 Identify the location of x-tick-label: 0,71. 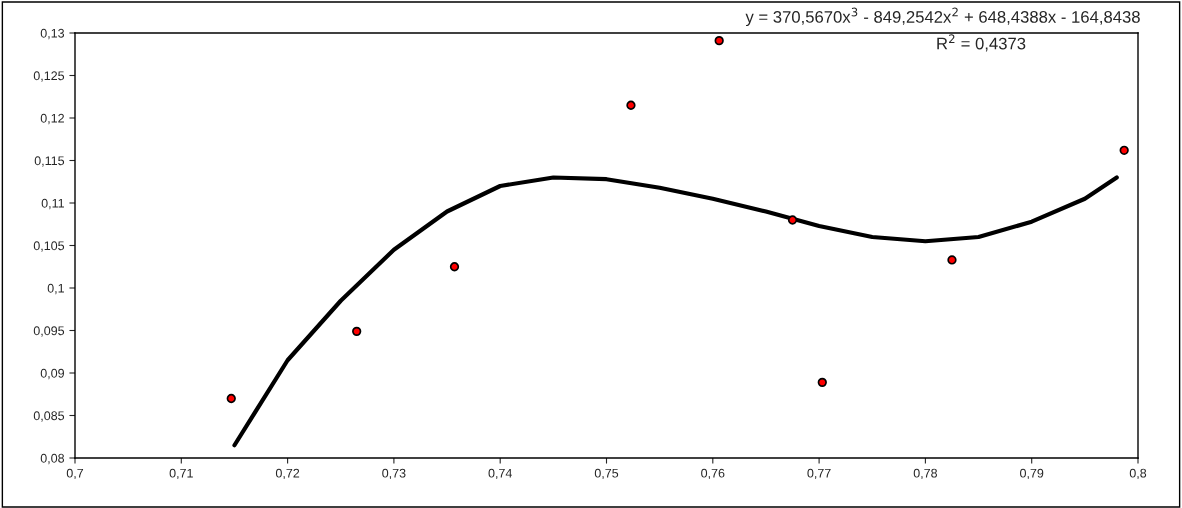
(181, 474).